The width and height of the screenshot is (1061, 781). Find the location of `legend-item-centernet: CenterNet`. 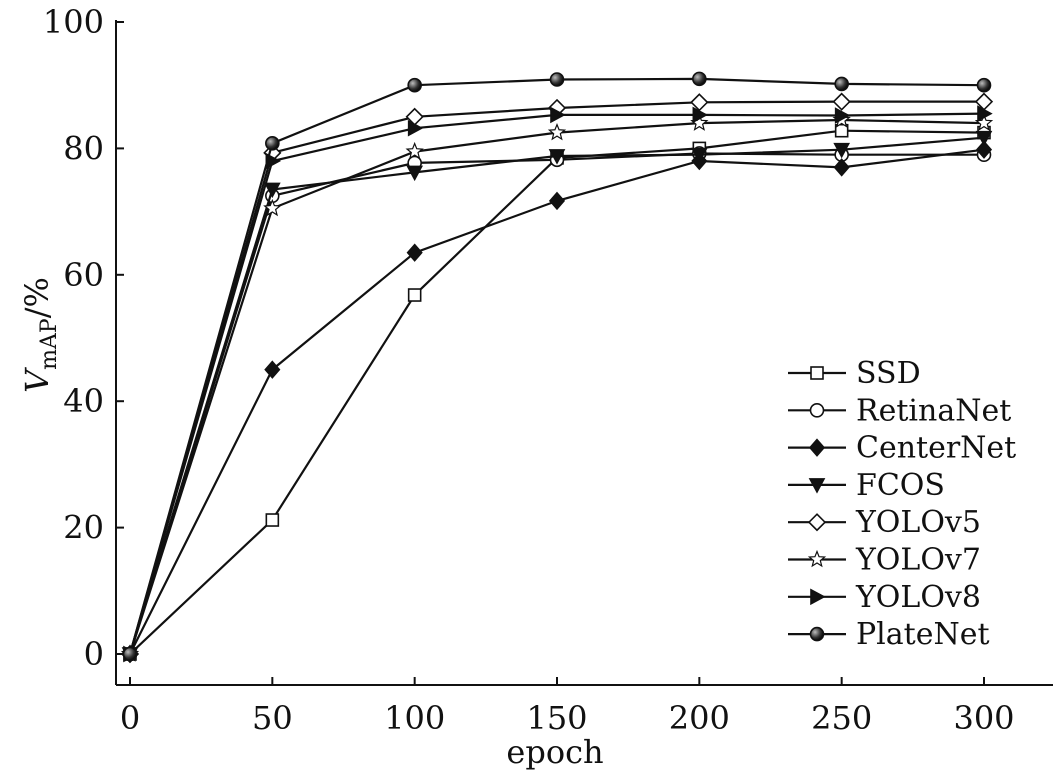

legend-item-centernet: CenterNet is located at coordinates (902, 448).